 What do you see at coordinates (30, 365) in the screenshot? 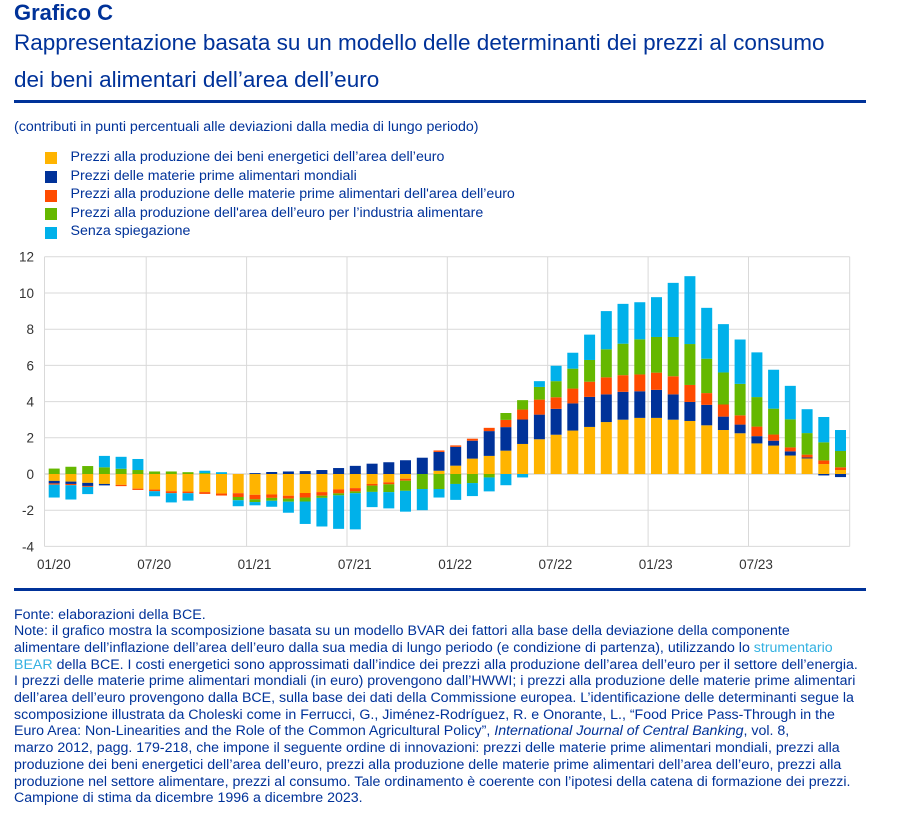
I see `svg-text: 6` at bounding box center [30, 365].